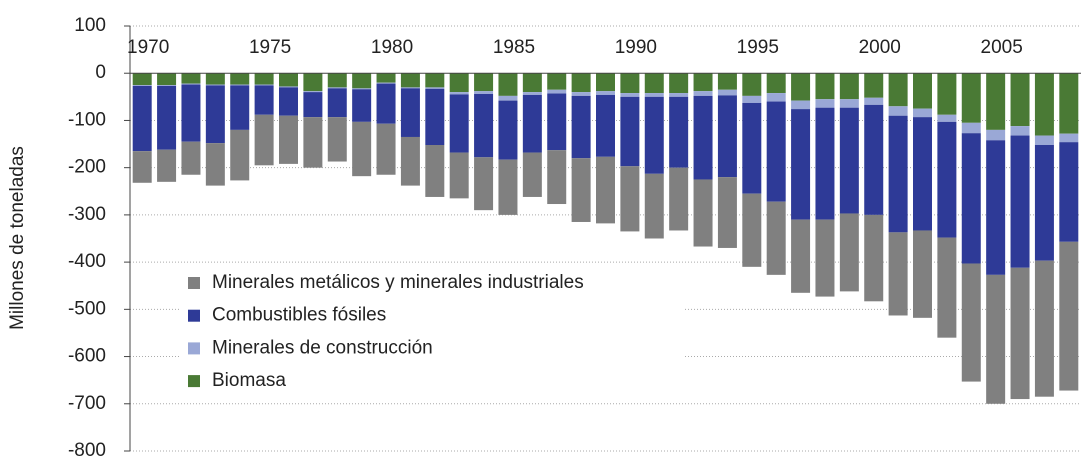 The height and width of the screenshot is (464, 1081). What do you see at coordinates (514, 47) in the screenshot?
I see `x-tick-label: 1985` at bounding box center [514, 47].